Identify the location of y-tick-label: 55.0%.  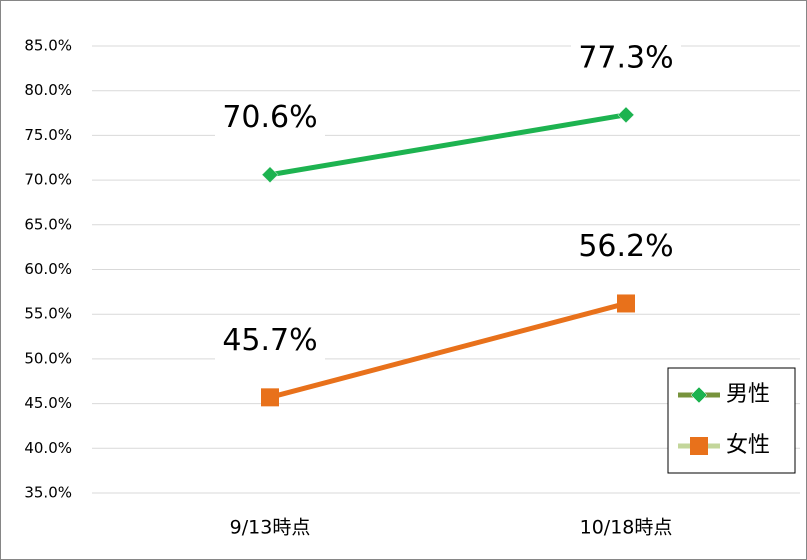
(48, 314).